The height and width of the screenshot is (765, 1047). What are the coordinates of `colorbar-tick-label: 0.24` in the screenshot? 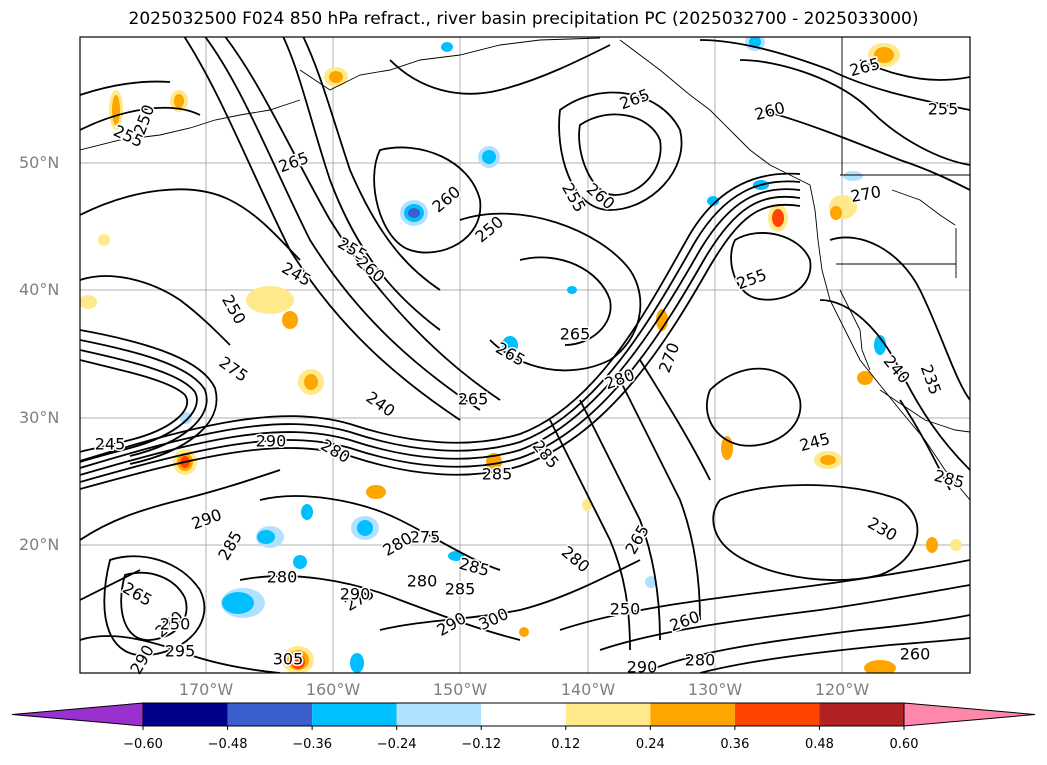 It's located at (650, 744).